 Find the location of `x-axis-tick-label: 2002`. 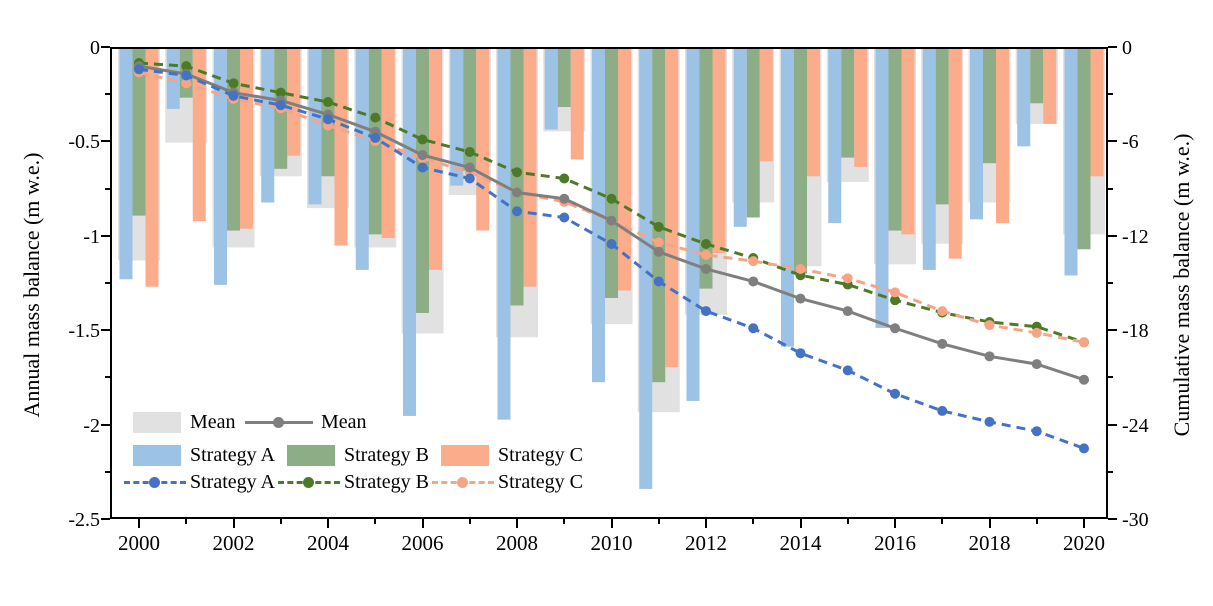

x-axis-tick-label: 2002 is located at coordinates (233, 543).